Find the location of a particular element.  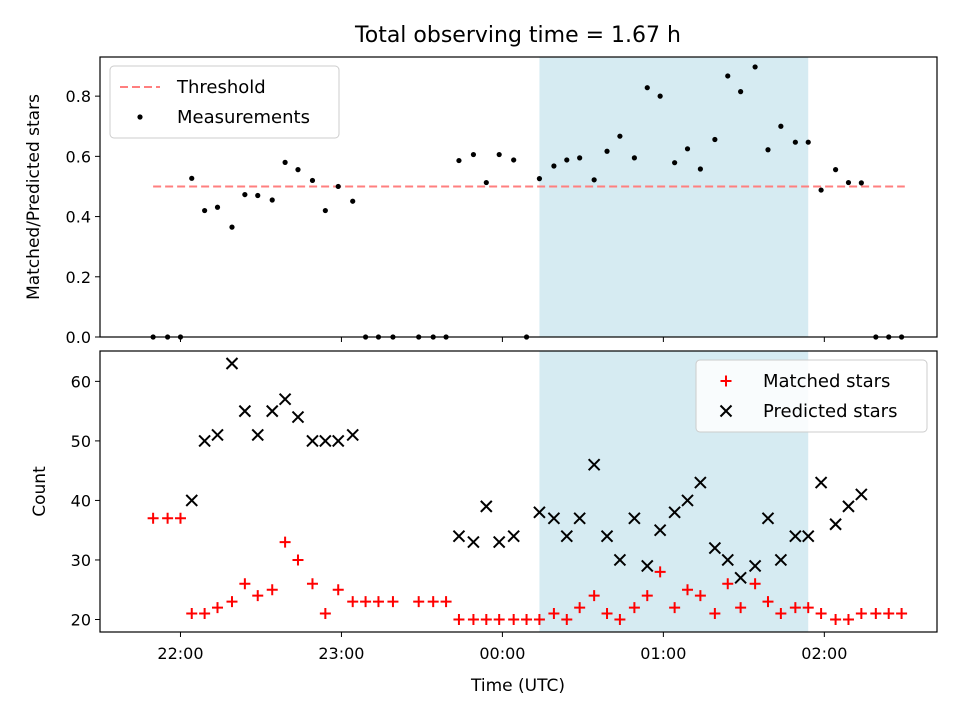

legend-label-threshold: Threshold is located at coordinates (221, 87).